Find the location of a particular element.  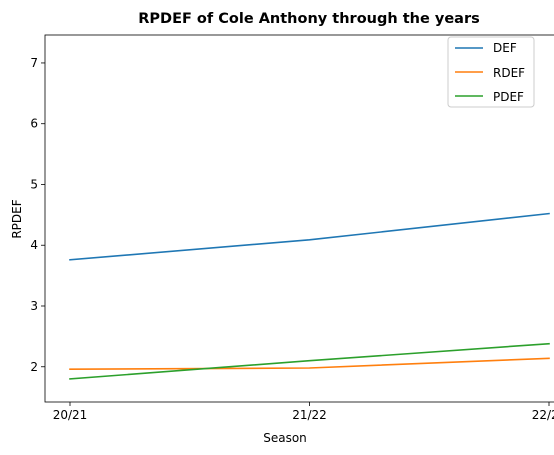

y-tick-label: 3 is located at coordinates (34, 306).